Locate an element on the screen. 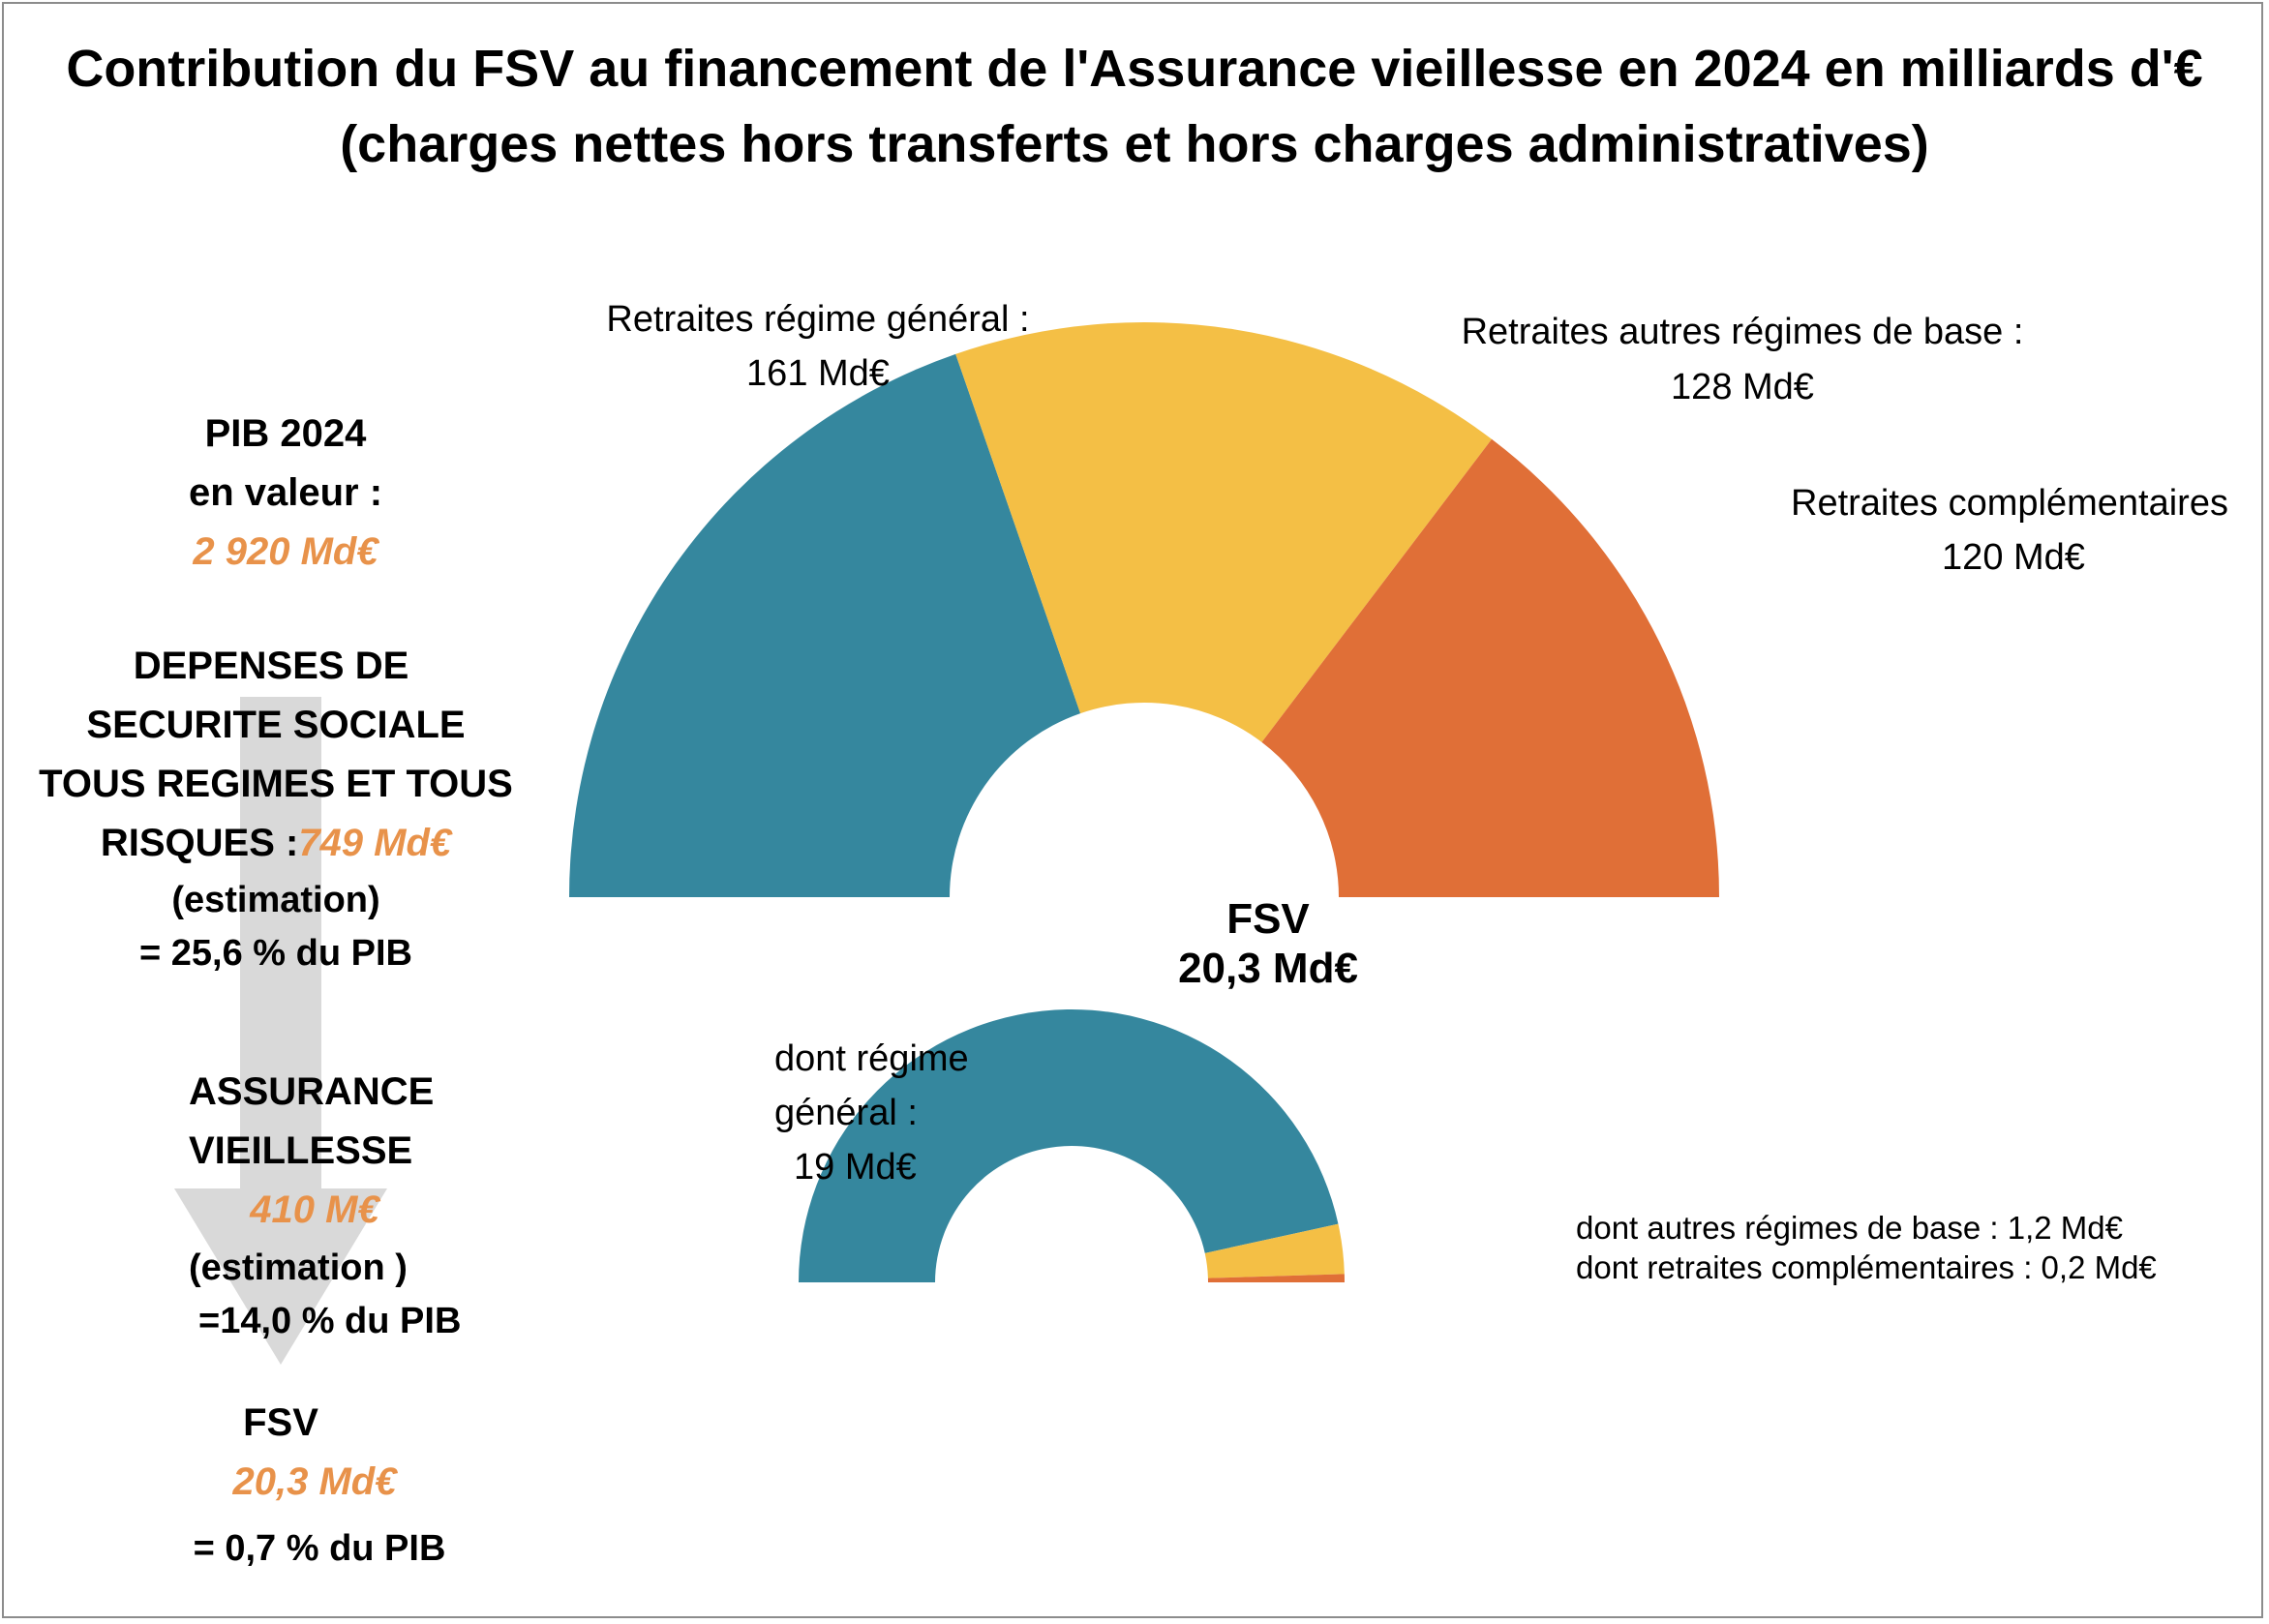 This screenshot has width=2269, height=1624. av-note: (estimation ) is located at coordinates (298, 1268).